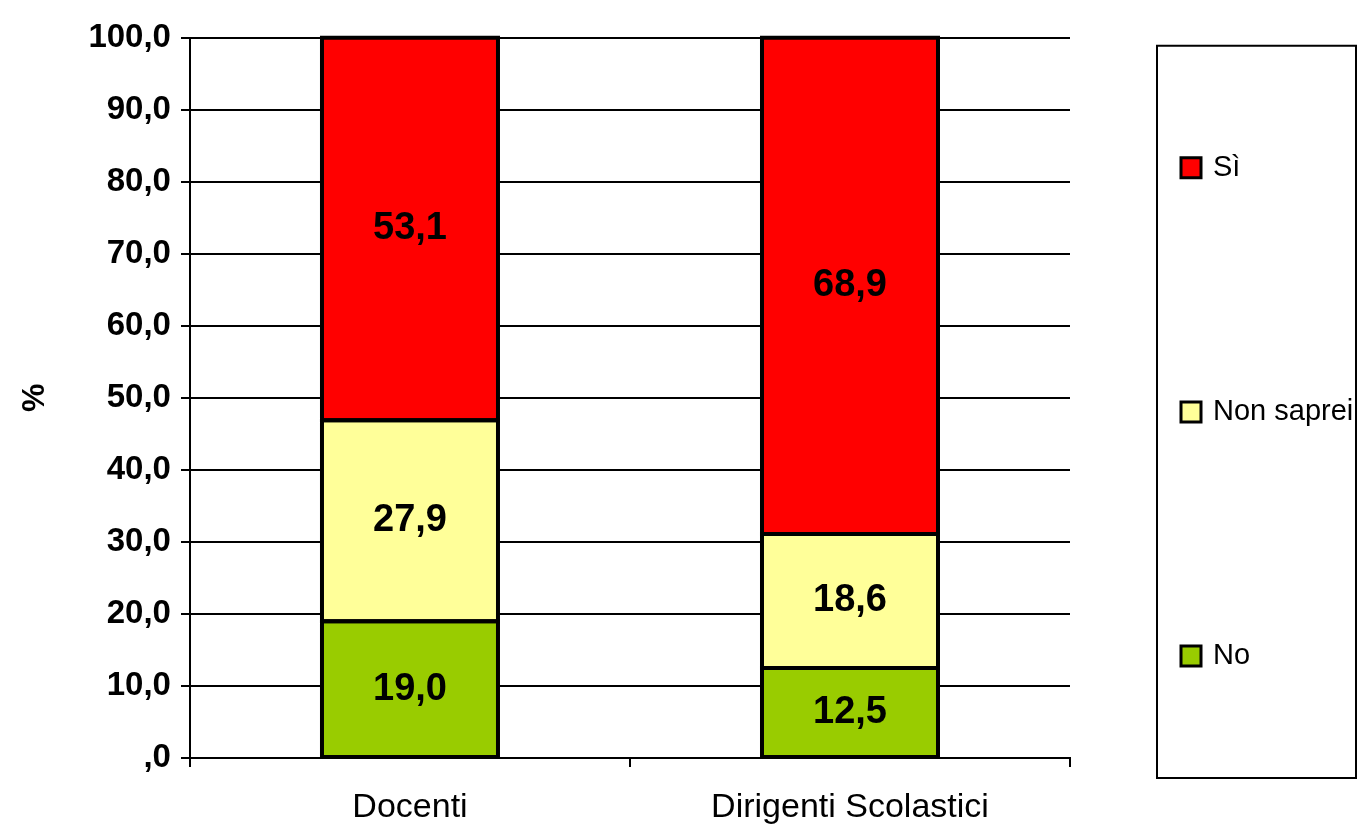 This screenshot has width=1366, height=836. I want to click on legend-label: No, so click(1232, 653).